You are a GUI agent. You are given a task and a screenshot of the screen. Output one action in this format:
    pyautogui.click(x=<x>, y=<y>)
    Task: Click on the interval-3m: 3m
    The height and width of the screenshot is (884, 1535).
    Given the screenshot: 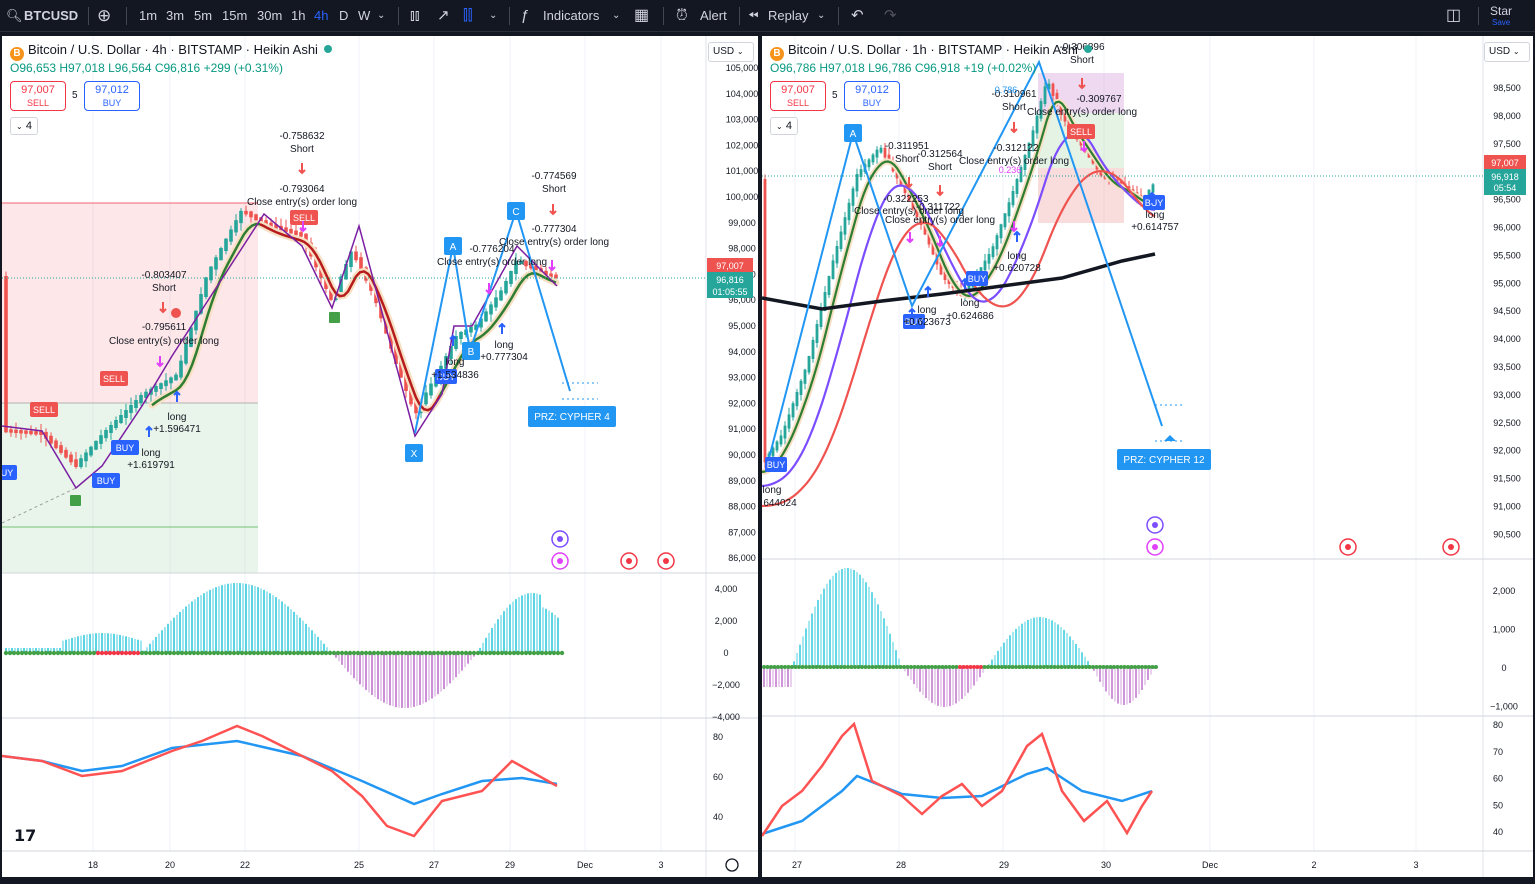 What is the action you would take?
    pyautogui.click(x=175, y=15)
    